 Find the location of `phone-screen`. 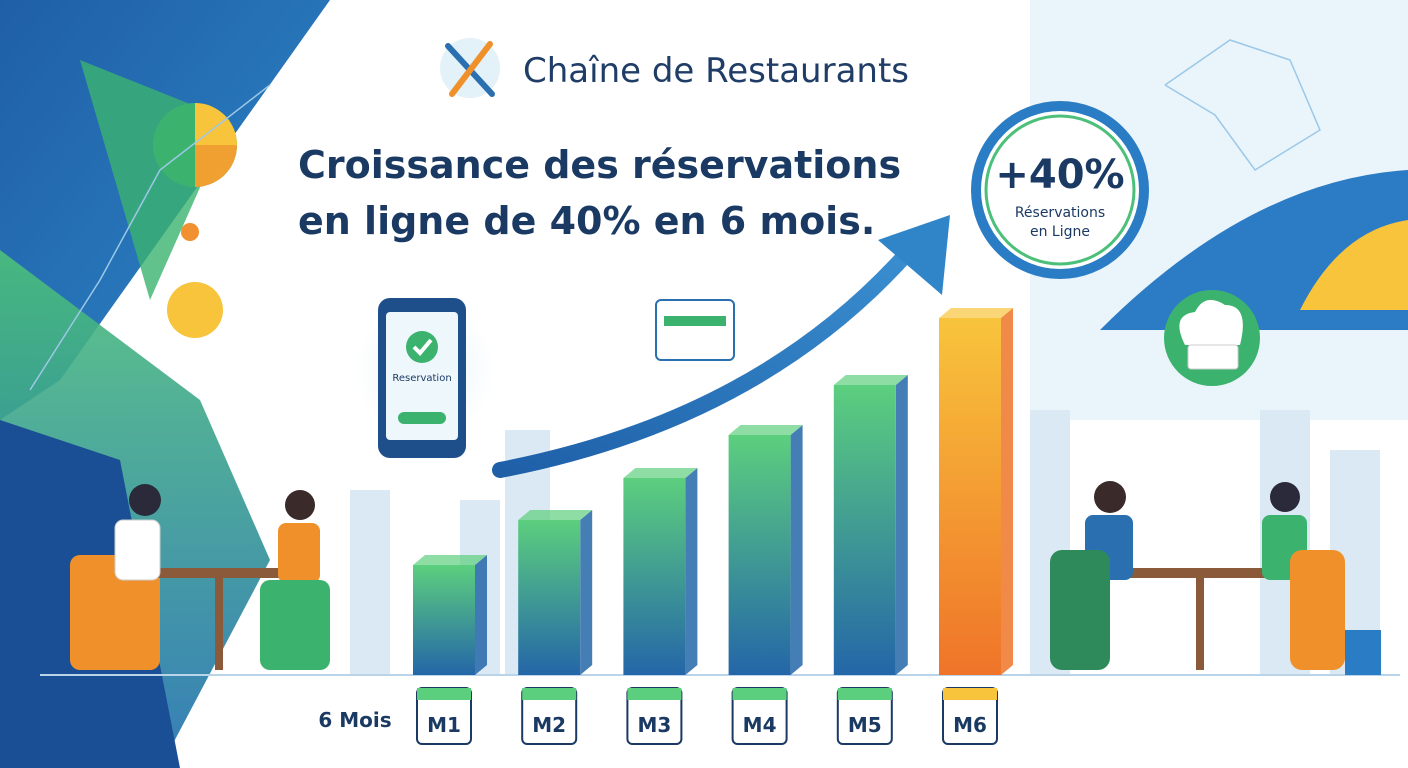

phone-screen is located at coordinates (422, 376).